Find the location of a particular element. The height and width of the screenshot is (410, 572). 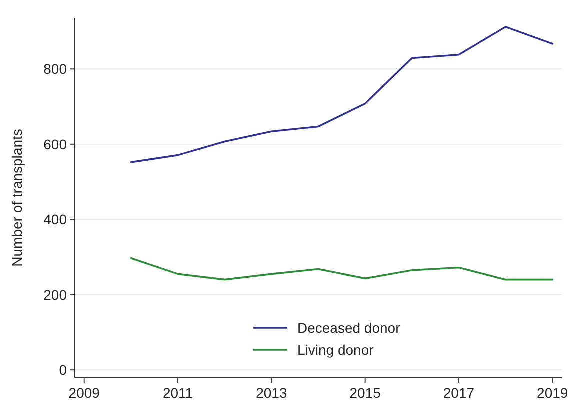

y-tick-label: 400 is located at coordinates (56, 220).